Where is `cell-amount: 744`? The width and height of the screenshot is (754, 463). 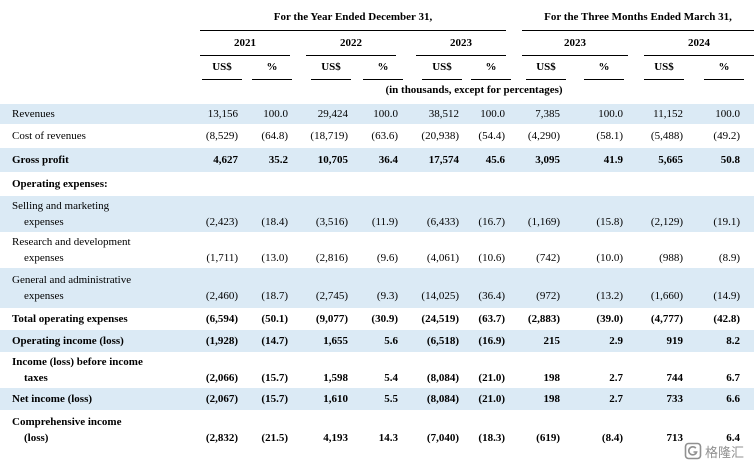 cell-amount: 744 is located at coordinates (675, 378).